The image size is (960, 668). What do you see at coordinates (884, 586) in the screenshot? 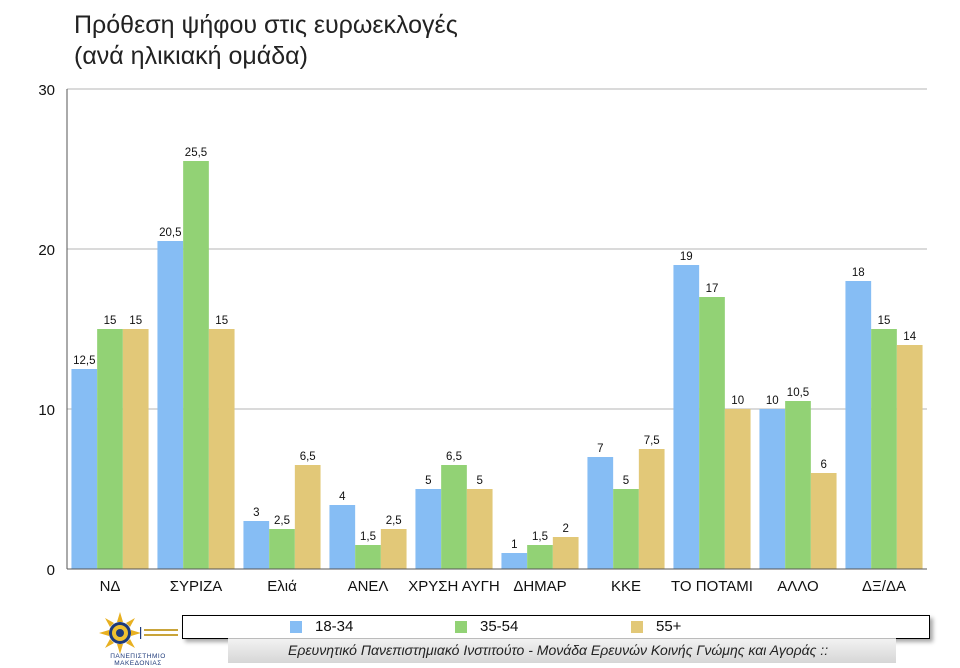
I see `x-category-label: ΔΞ/ΔΑ` at bounding box center [884, 586].